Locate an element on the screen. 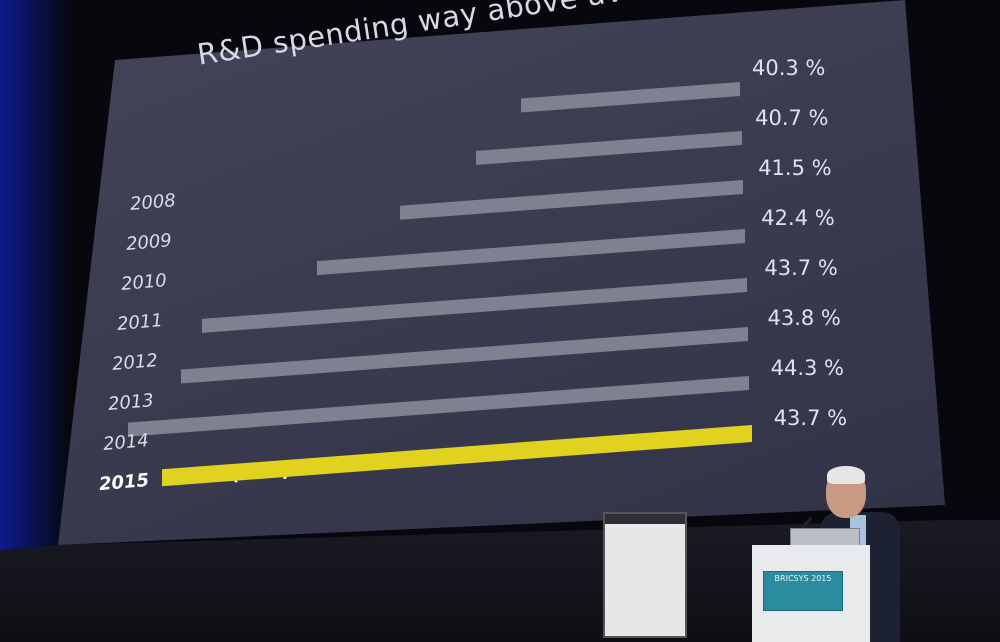  value-label-2010: 41.5 % is located at coordinates (795, 168).